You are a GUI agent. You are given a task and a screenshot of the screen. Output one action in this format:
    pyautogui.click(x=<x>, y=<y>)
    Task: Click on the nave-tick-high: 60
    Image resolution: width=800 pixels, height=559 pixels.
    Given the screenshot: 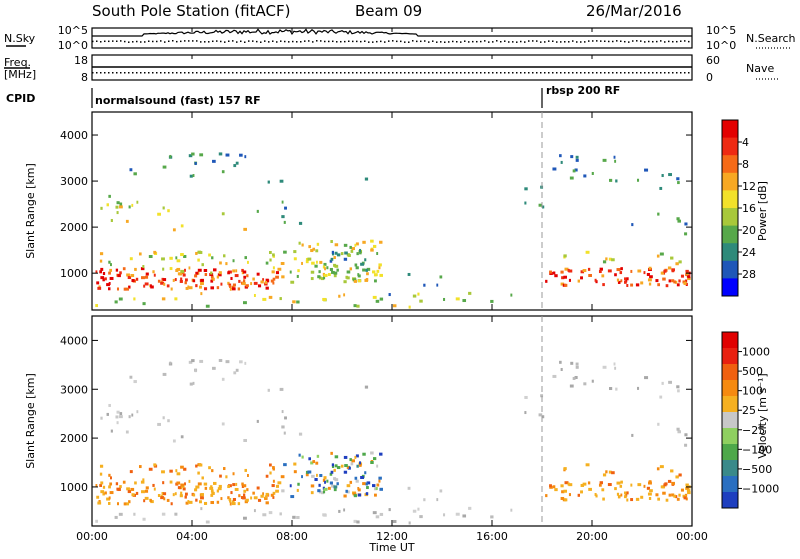 What is the action you would take?
    pyautogui.click(x=713, y=60)
    